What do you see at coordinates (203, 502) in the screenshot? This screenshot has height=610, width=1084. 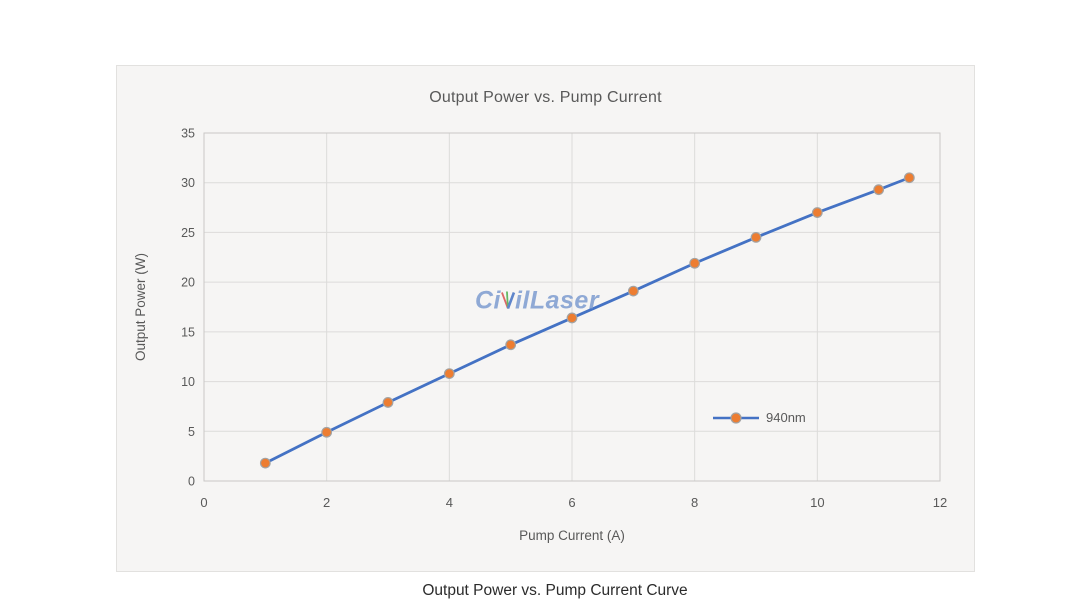 I see `x-tick-label: 0` at bounding box center [203, 502].